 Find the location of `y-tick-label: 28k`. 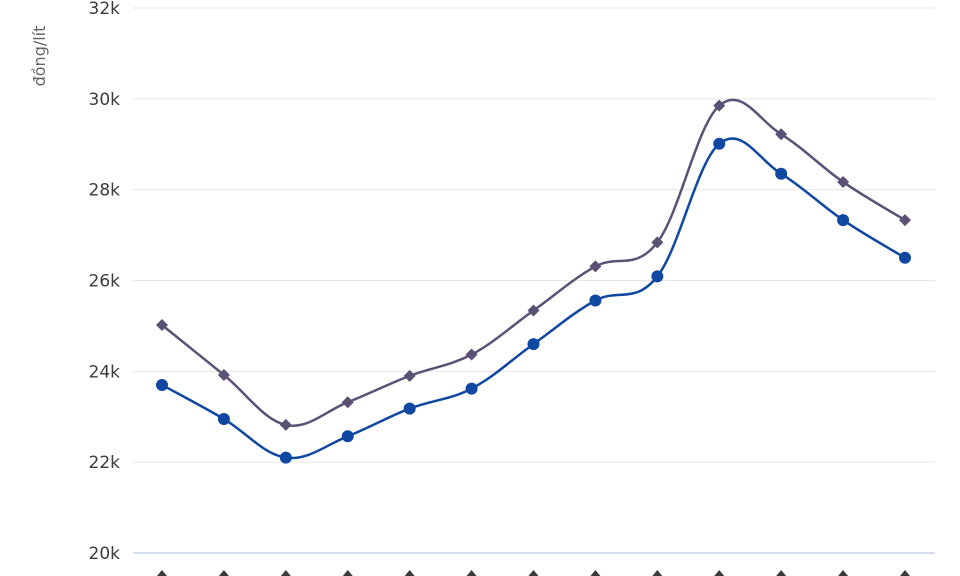

y-tick-label: 28k is located at coordinates (105, 191).